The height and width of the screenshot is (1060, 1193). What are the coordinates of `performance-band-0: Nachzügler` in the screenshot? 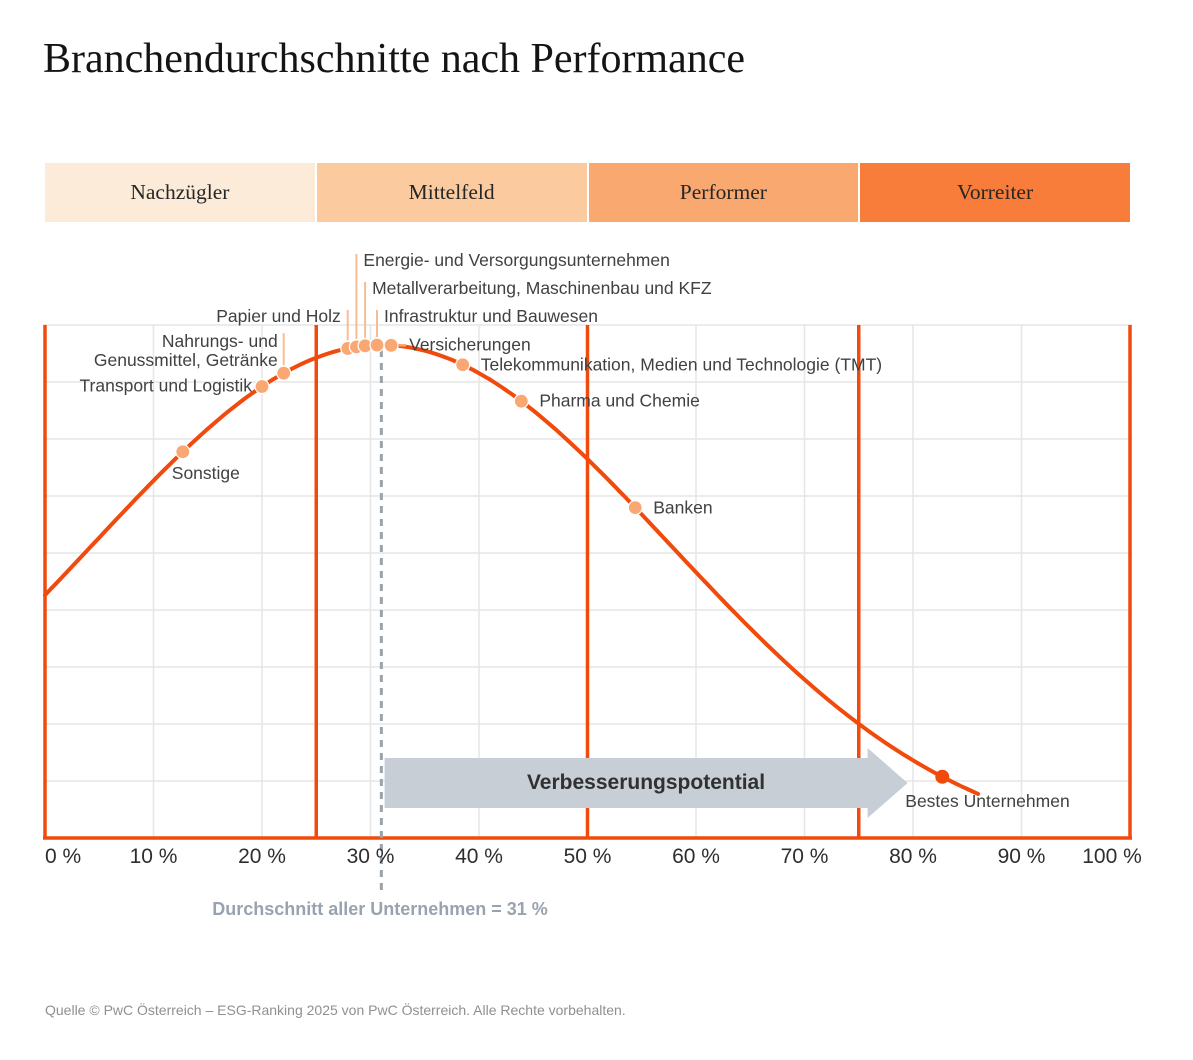 It's located at (180, 192).